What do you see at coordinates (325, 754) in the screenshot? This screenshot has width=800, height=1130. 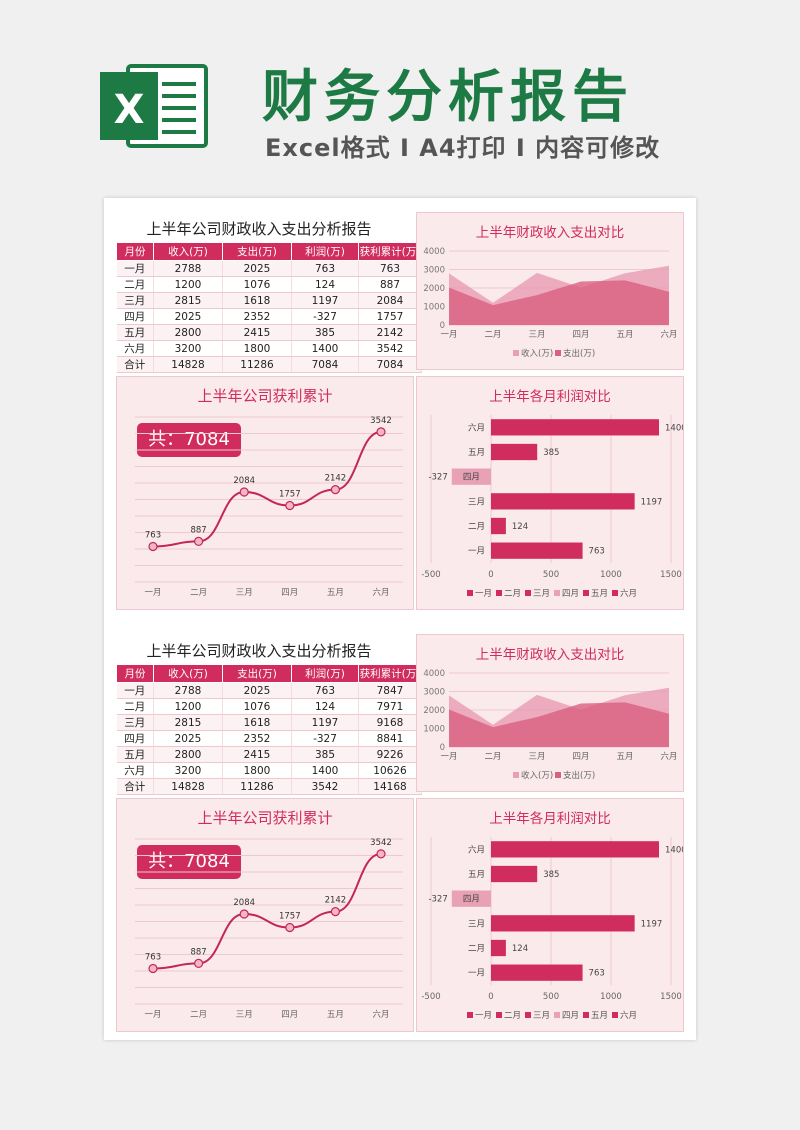 I see `table-cell: 385` at bounding box center [325, 754].